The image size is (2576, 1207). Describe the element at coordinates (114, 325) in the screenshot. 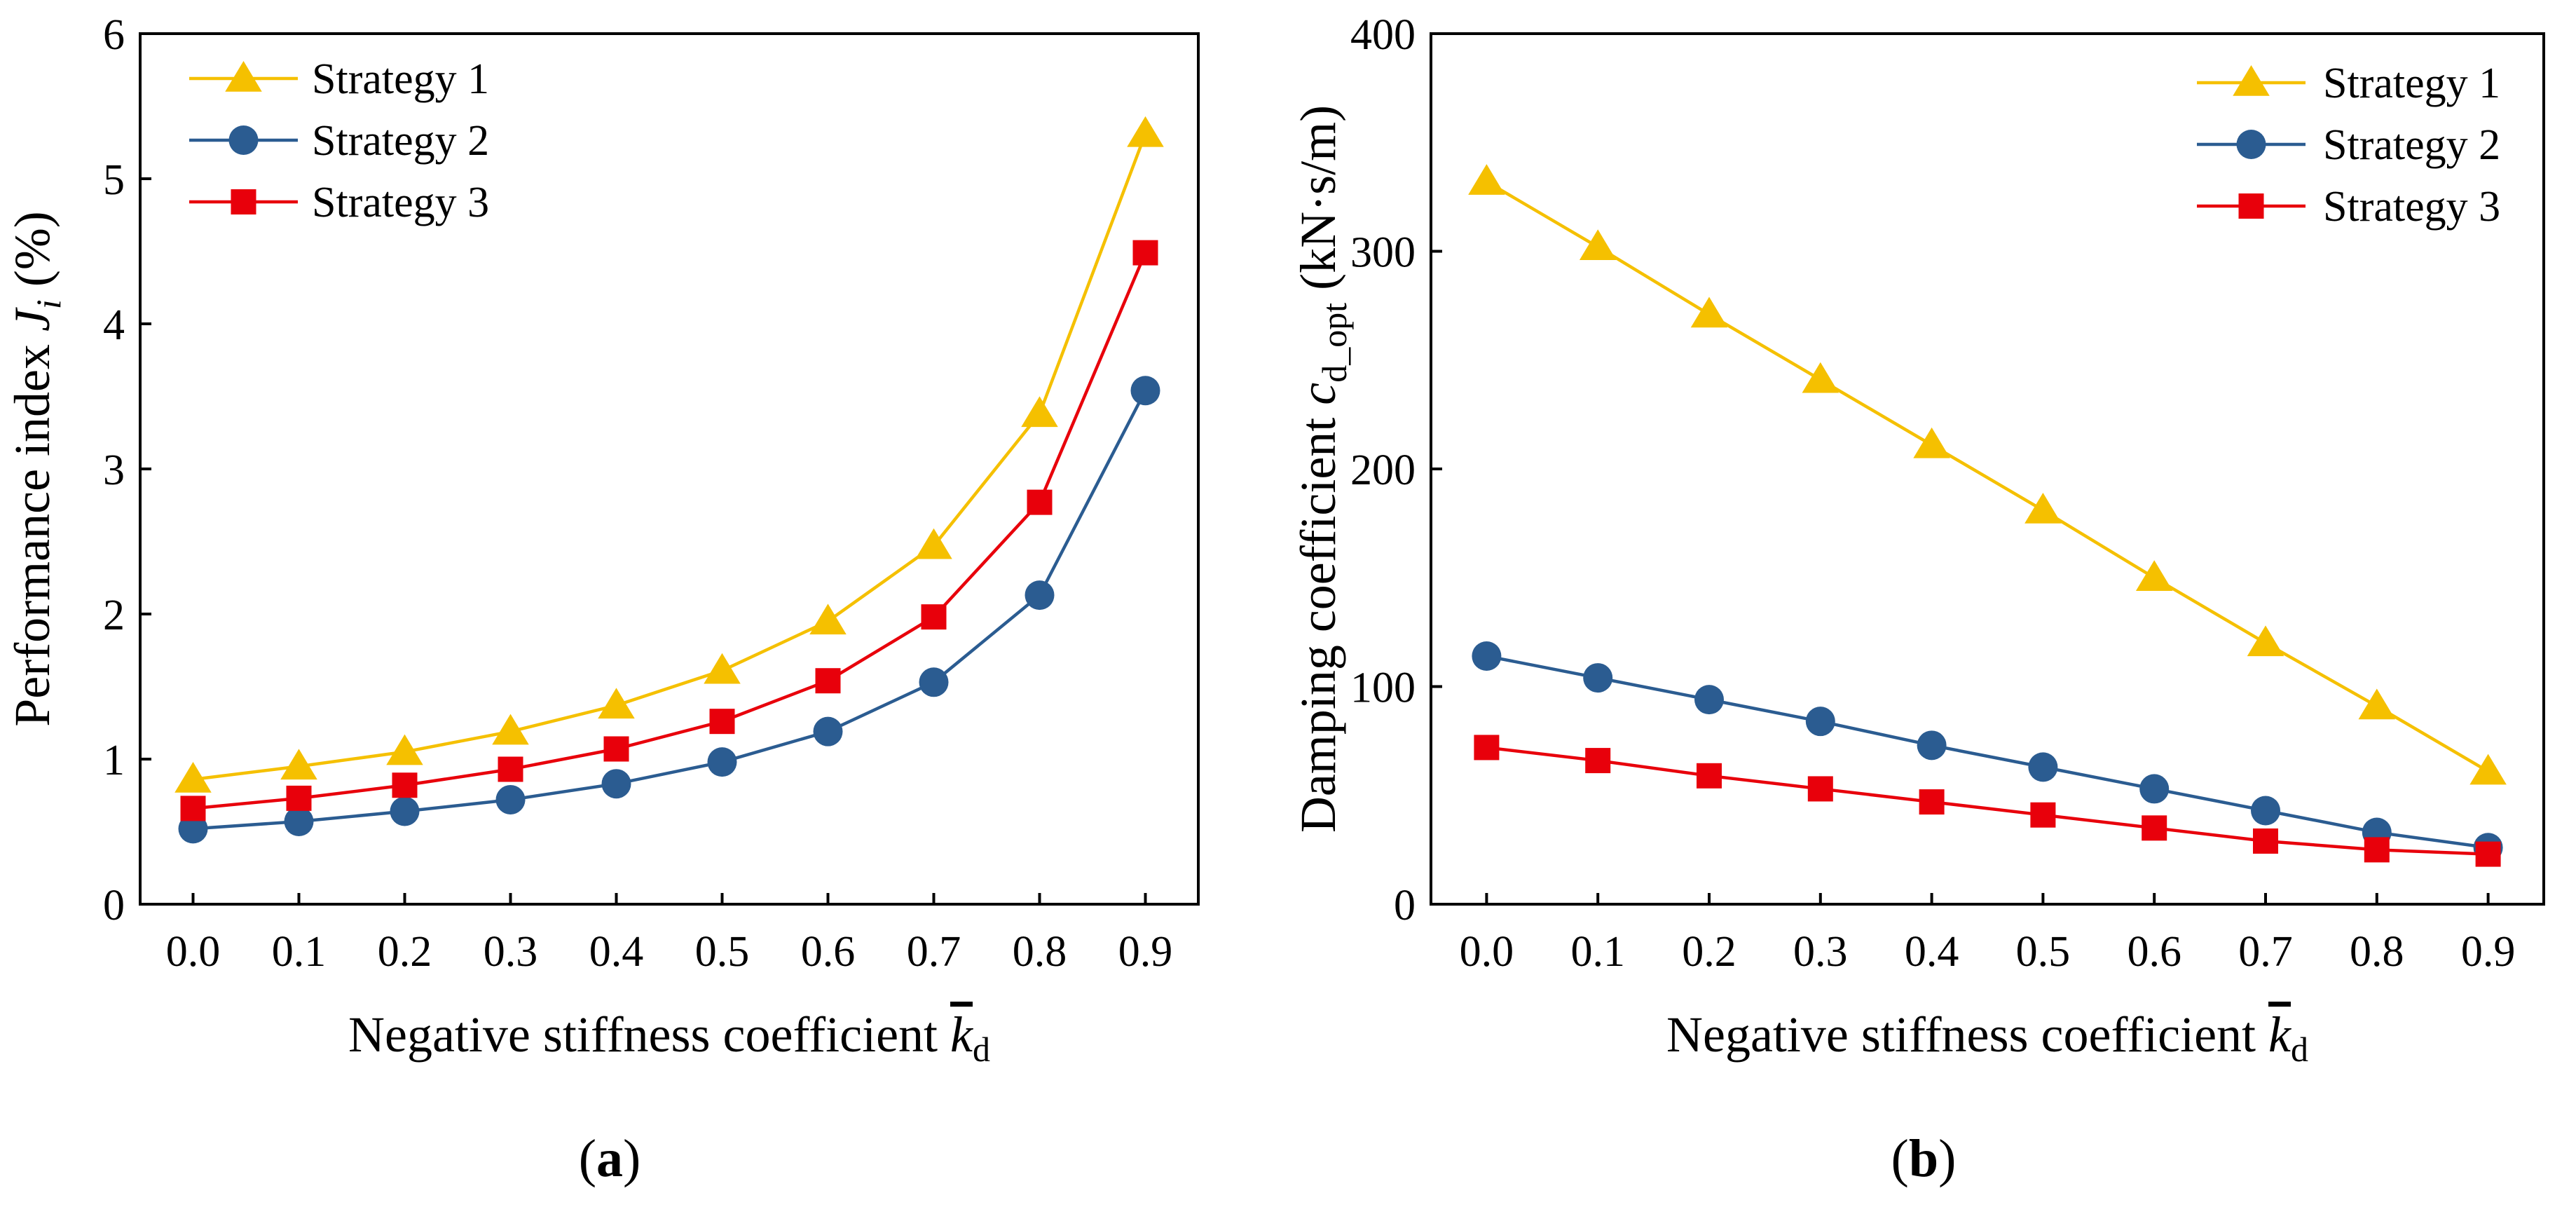

I see `y-tick-label: 4` at that location.